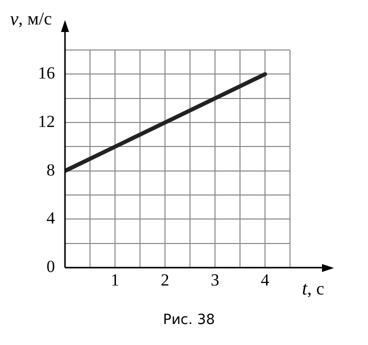 The width and height of the screenshot is (368, 345). What do you see at coordinates (46, 121) in the screenshot?
I see `y-tick-label: 12` at bounding box center [46, 121].